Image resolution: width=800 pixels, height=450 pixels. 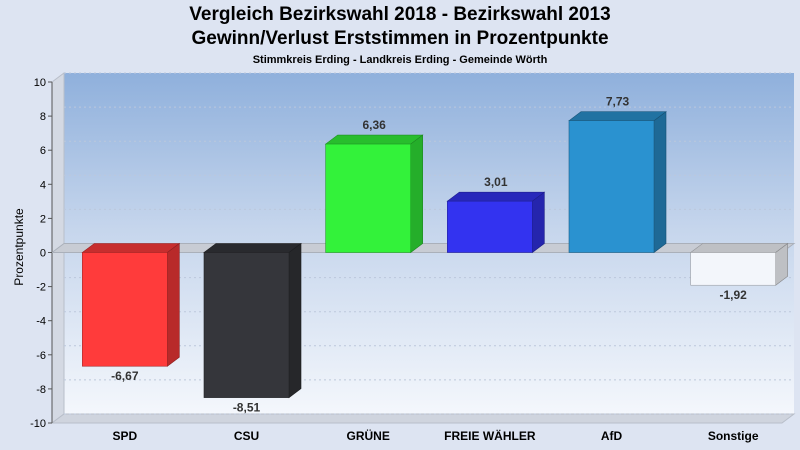 I want to click on data-label: 3,01, so click(x=496, y=182).